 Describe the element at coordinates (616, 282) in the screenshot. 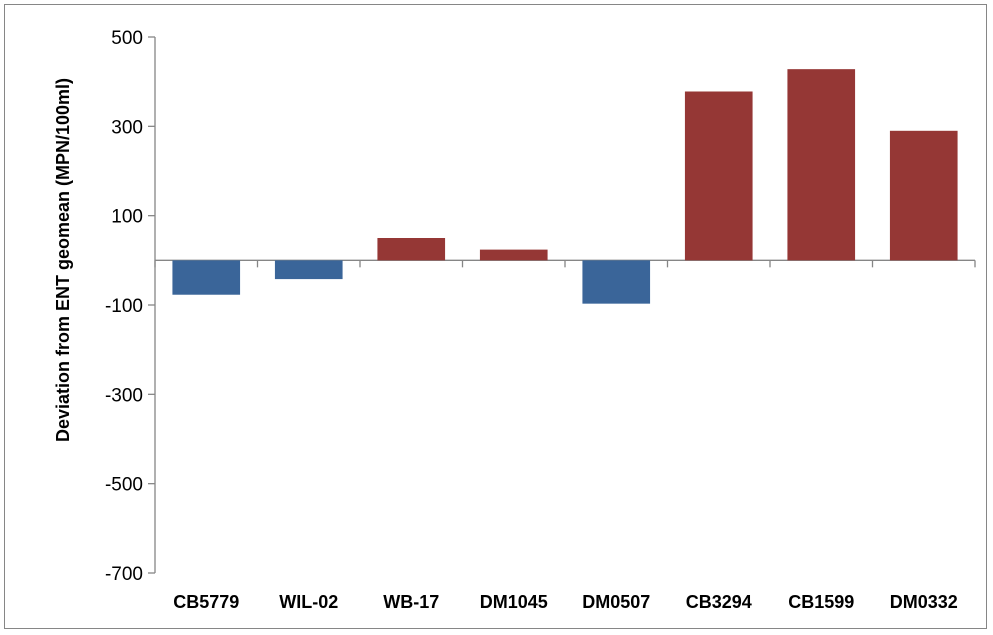

I see `bar-dm0507` at that location.